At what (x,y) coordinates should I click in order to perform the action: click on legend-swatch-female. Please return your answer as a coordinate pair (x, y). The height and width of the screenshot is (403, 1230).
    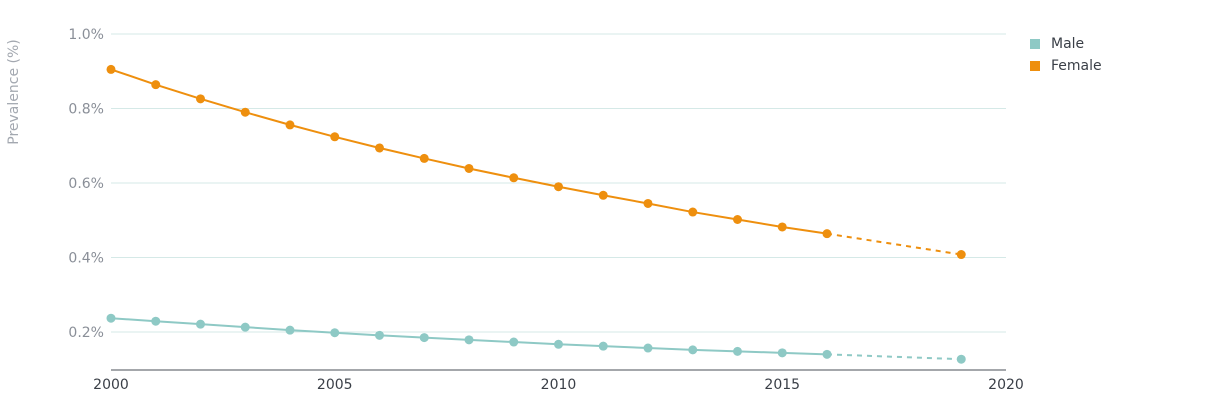
    Looking at the image, I should click on (1035, 66).